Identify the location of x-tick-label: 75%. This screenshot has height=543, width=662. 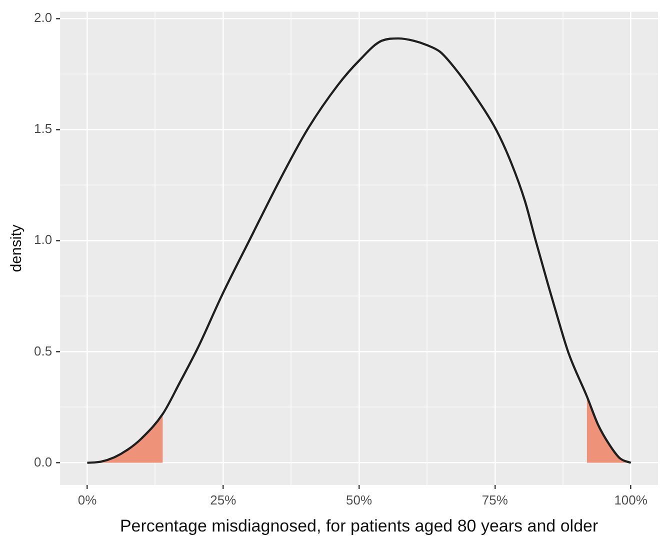
(495, 500).